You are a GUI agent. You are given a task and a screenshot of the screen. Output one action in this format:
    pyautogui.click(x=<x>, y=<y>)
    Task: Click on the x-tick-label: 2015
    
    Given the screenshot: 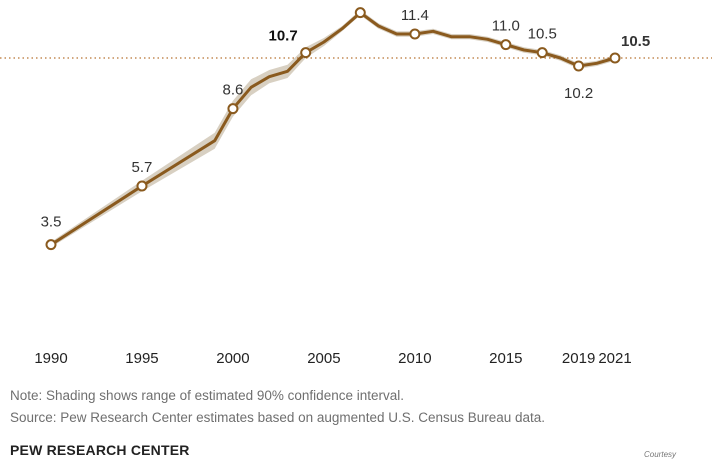 What is the action you would take?
    pyautogui.click(x=505, y=358)
    